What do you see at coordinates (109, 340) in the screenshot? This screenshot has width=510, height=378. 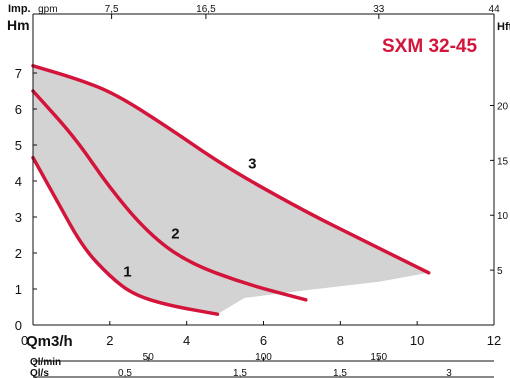 I see `x-tick-label: 2` at bounding box center [109, 340].